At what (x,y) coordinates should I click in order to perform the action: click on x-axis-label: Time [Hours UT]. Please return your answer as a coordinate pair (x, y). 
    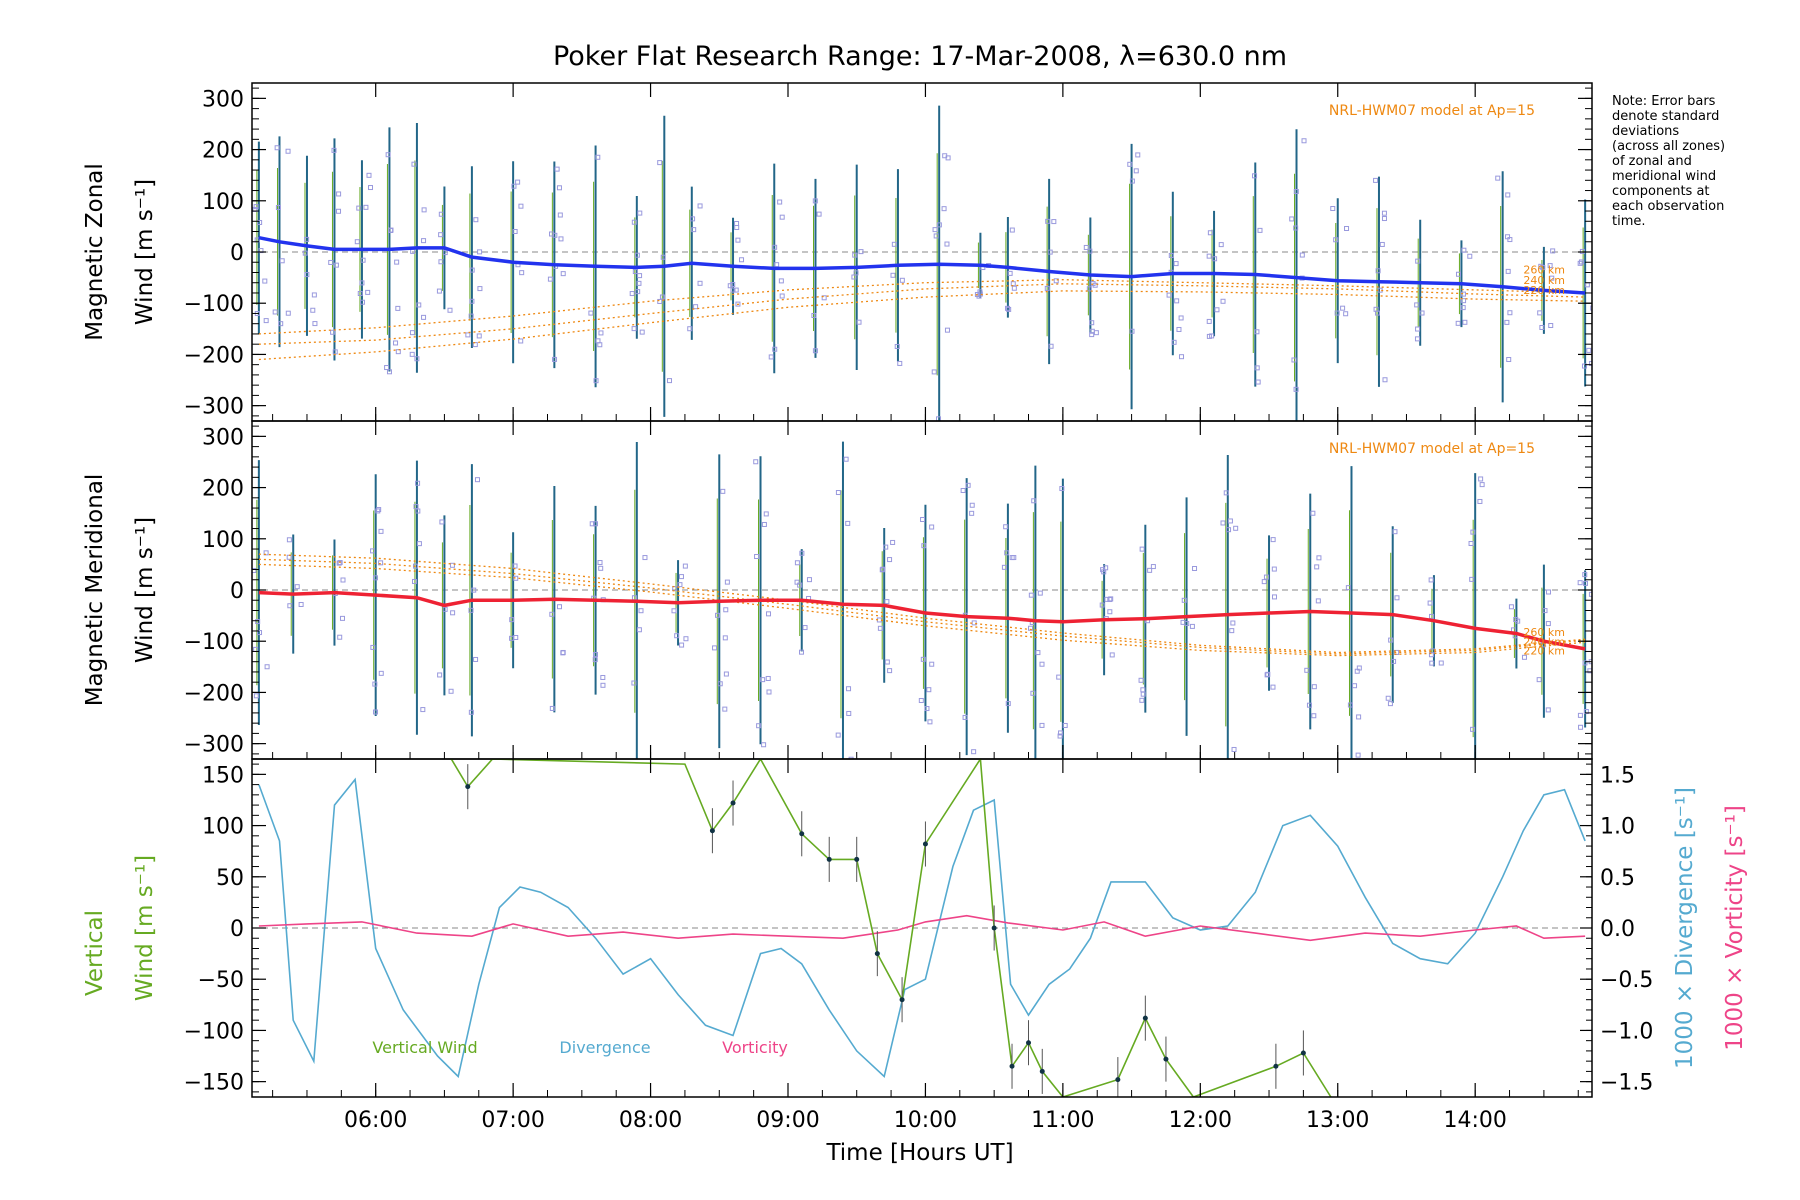
    Looking at the image, I should click on (919, 1153).